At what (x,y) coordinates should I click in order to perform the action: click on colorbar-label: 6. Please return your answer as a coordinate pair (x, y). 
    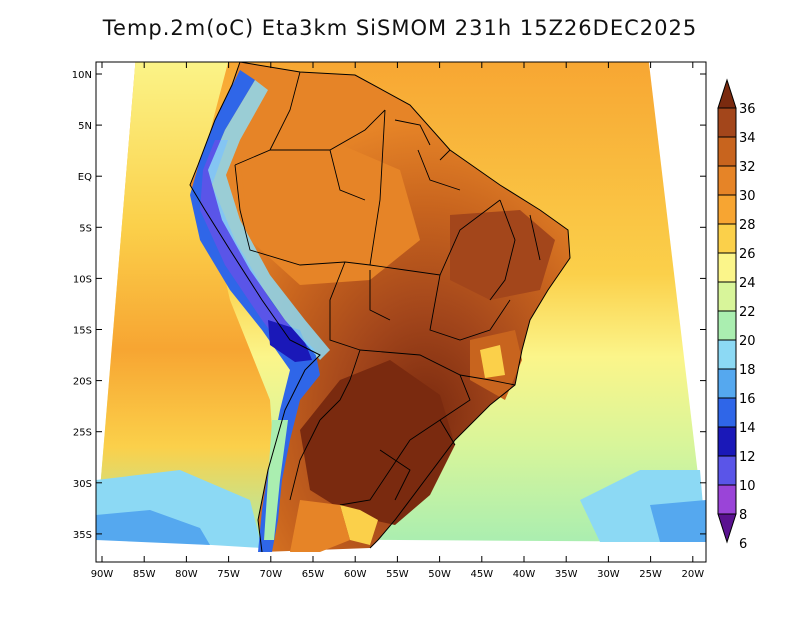
    Looking at the image, I should click on (743, 544).